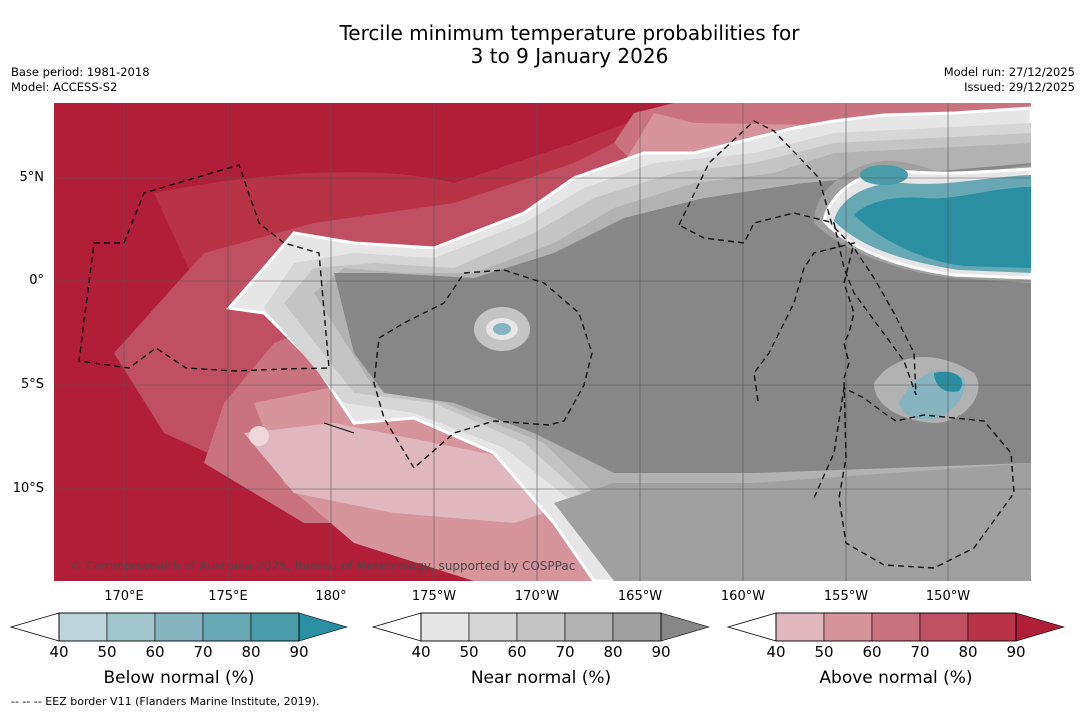 The image size is (1085, 713). Describe the element at coordinates (1019, 87) in the screenshot. I see `issued-date: Issued: 29/12/2025` at that location.